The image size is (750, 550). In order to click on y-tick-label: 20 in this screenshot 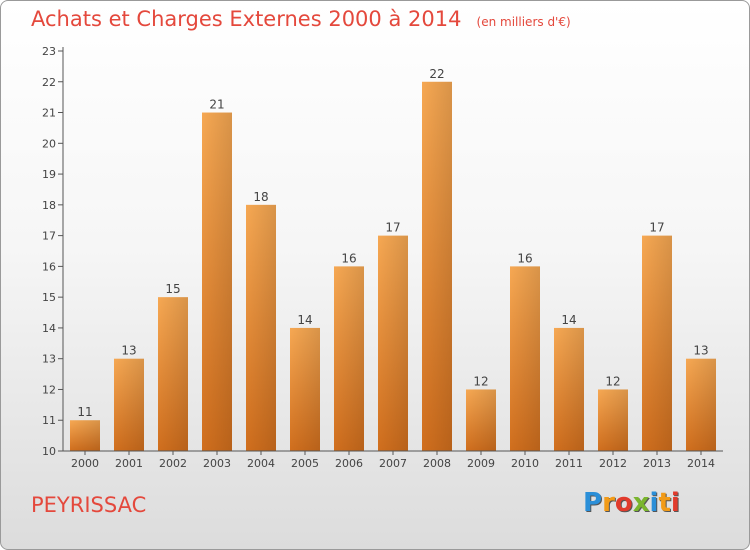, I will do `click(49, 143)`.